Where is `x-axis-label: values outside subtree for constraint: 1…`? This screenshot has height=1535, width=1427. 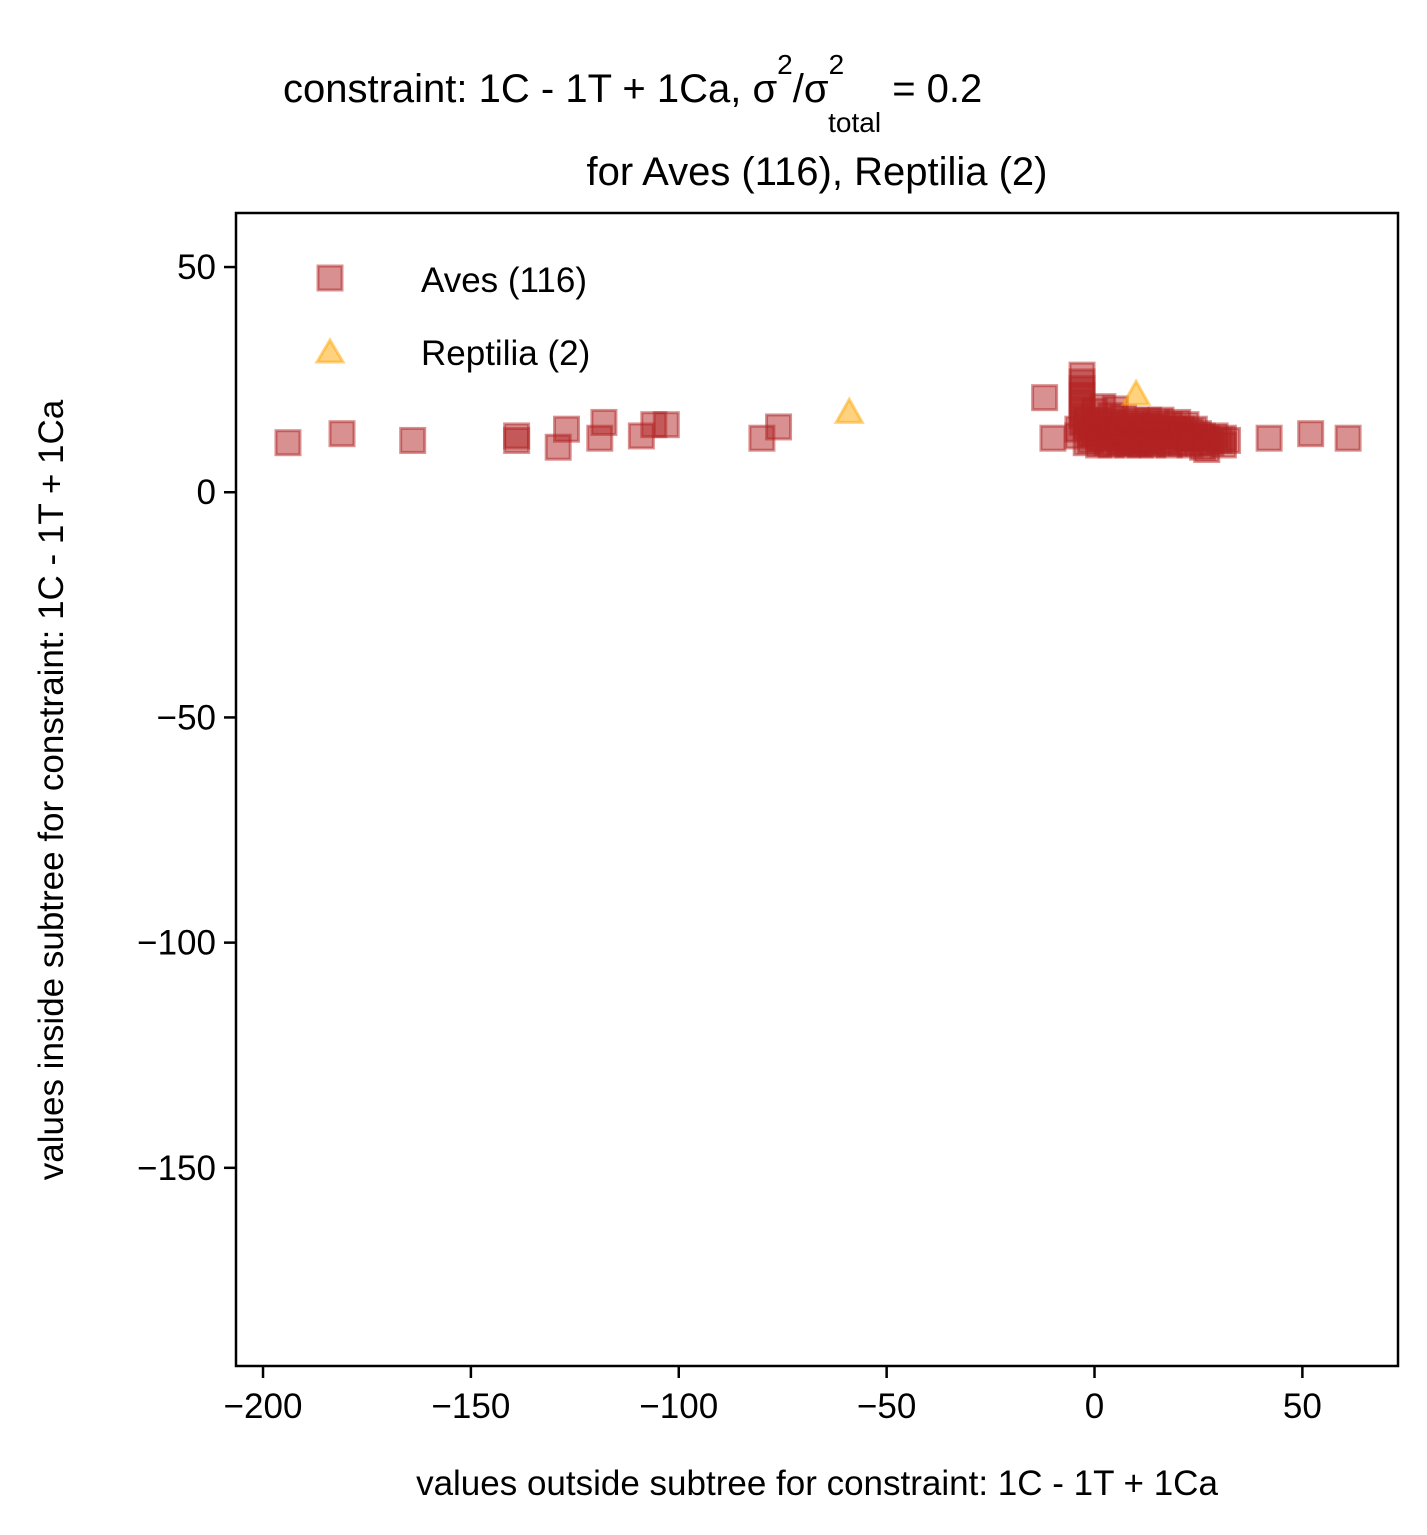
x-axis-label: values outside subtree for constraint: 1… is located at coordinates (817, 1483).